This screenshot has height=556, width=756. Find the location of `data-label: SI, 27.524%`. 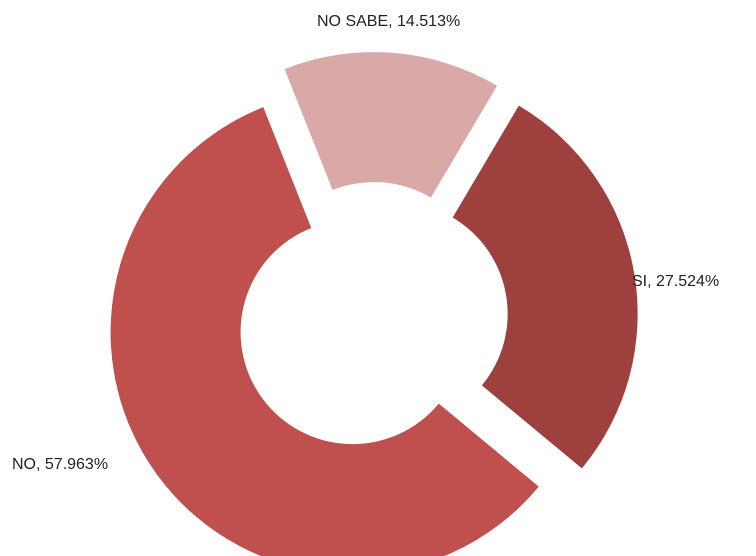

data-label: SI, 27.524% is located at coordinates (675, 281).